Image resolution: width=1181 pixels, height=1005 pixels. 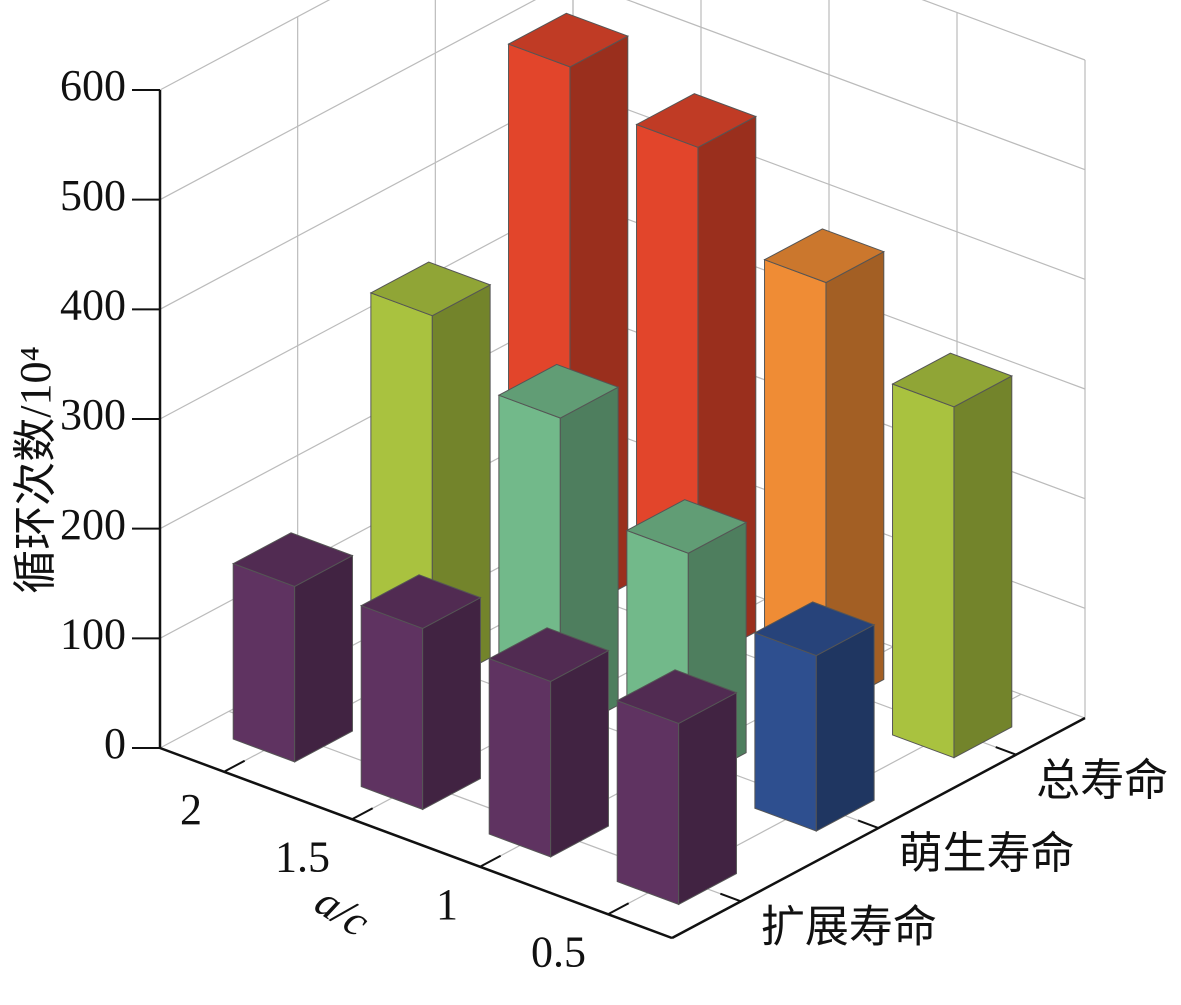 What do you see at coordinates (849, 926) in the screenshot?
I see `series-label: 扩展寿命` at bounding box center [849, 926].